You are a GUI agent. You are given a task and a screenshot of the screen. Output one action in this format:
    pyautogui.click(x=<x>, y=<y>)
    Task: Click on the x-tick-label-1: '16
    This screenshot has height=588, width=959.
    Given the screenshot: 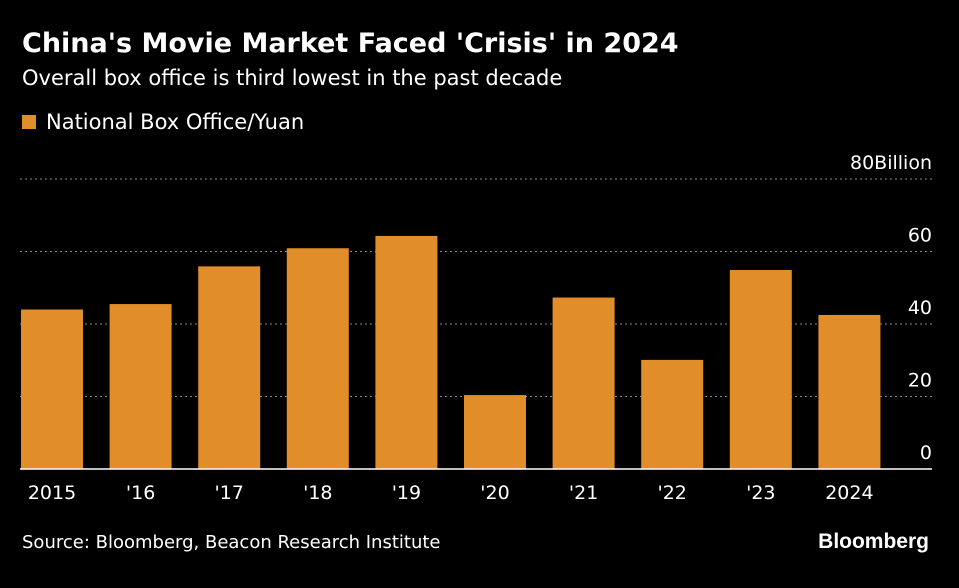 What is the action you would take?
    pyautogui.click(x=140, y=493)
    